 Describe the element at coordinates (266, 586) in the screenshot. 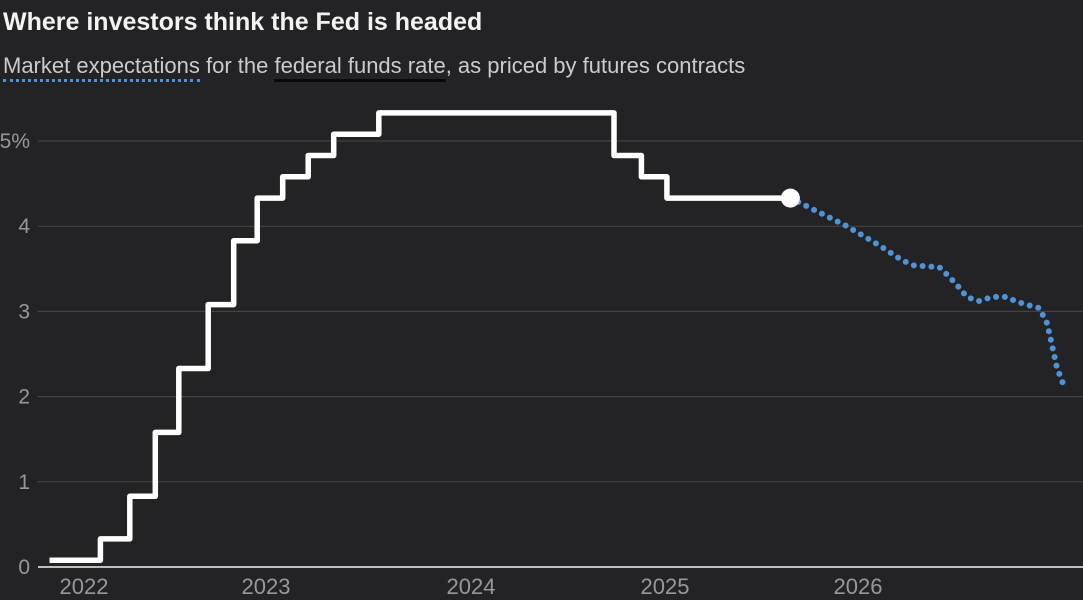

I see `x-tick-label: 2023` at that location.